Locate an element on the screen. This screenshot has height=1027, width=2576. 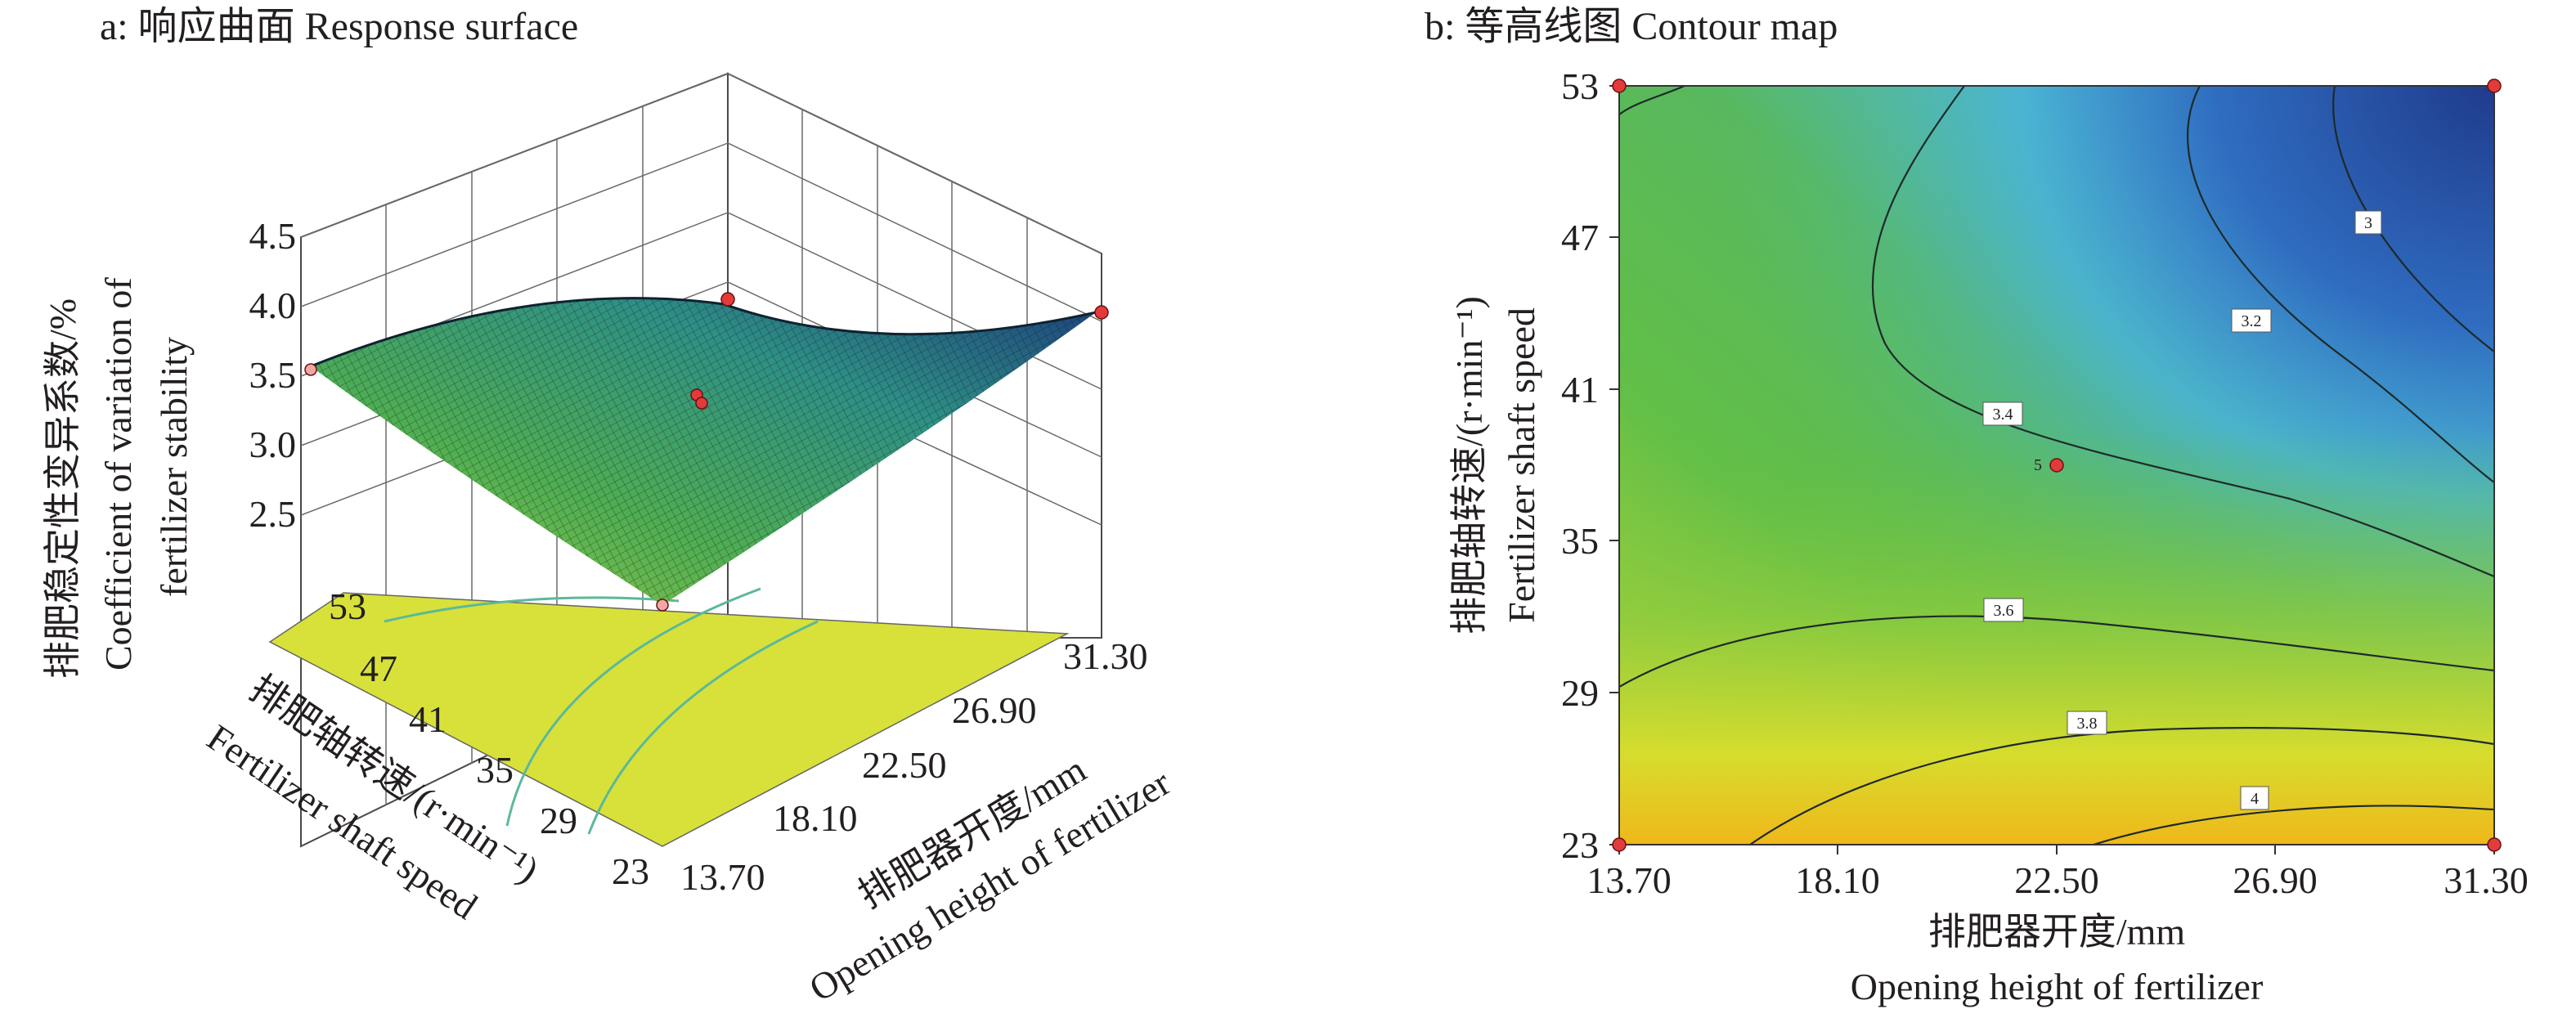
chart-b-title: b: 等高线图 Contour map is located at coordinates (1632, 26).